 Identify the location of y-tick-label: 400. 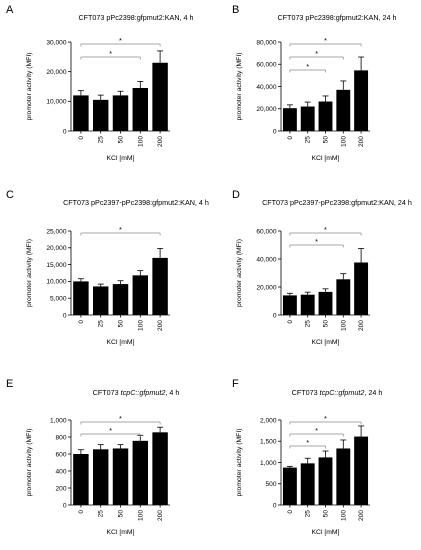
(60, 471).